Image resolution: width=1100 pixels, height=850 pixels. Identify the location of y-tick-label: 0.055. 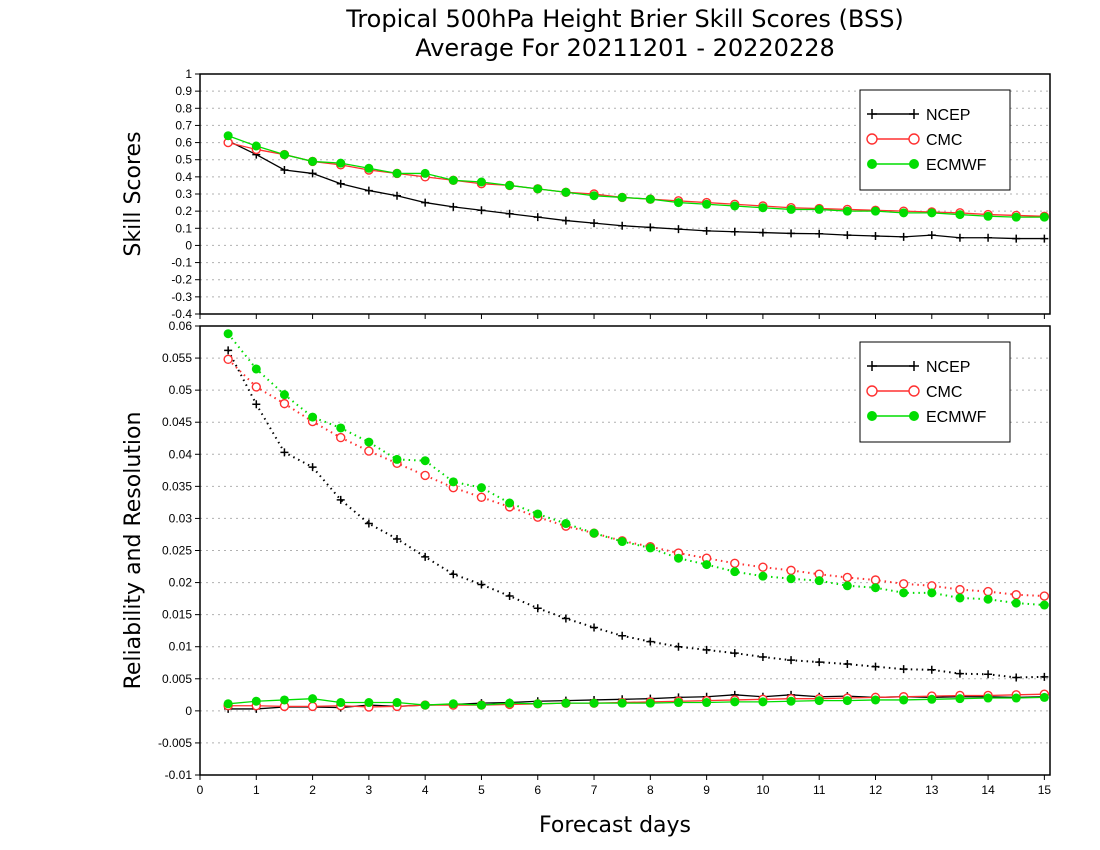
(177, 358).